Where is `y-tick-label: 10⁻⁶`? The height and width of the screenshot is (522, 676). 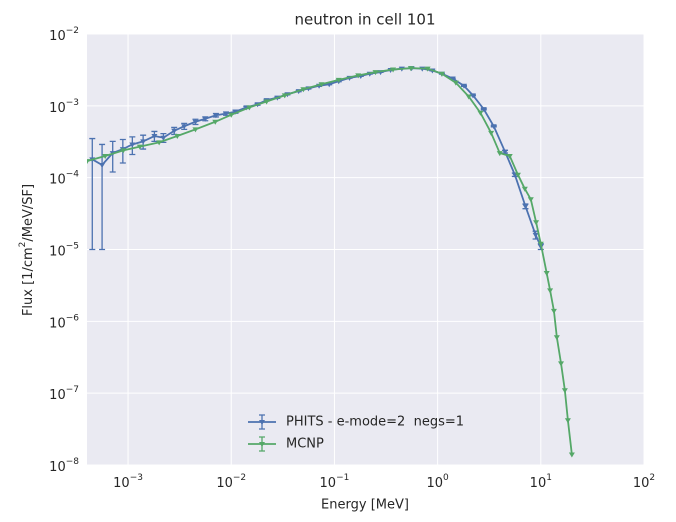
y-tick-label: 10⁻⁶ is located at coordinates (64, 322).